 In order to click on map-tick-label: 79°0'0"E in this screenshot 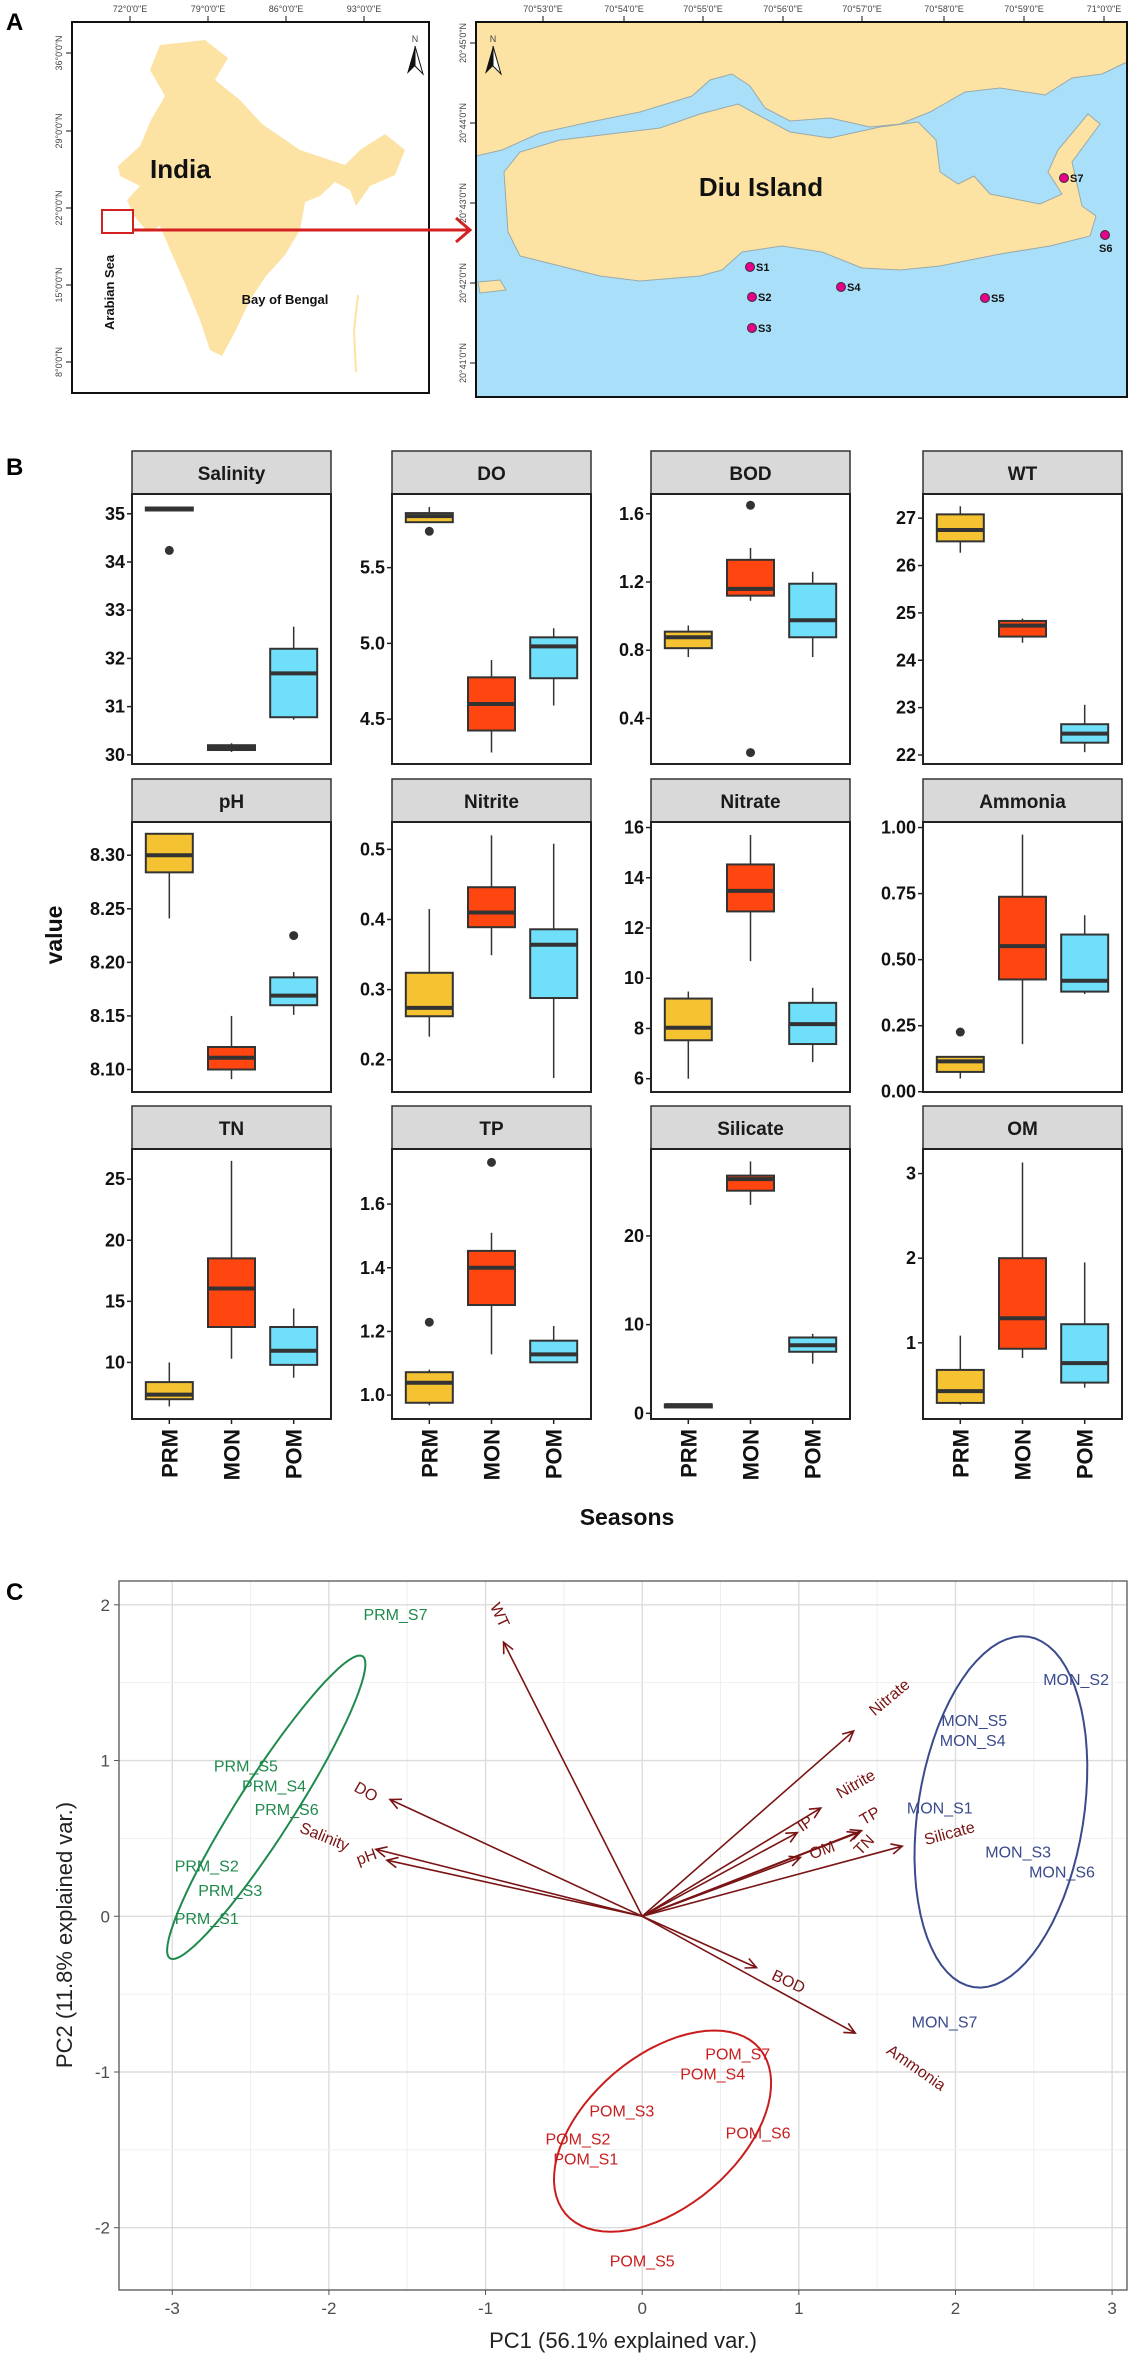, I will do `click(208, 9)`.